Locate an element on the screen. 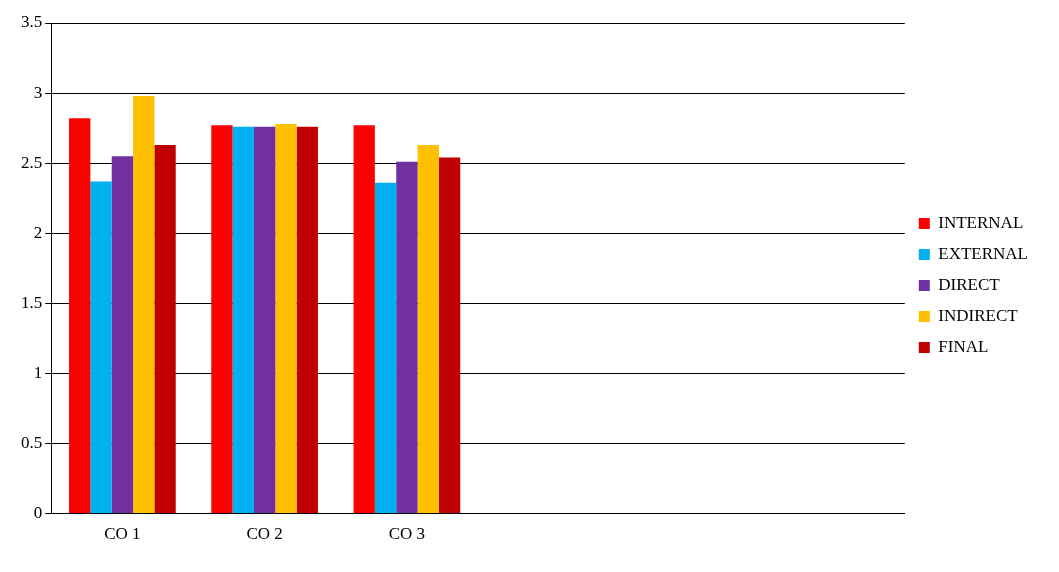 The image size is (1059, 572). x-tick-label: CO 1 is located at coordinates (122, 534).